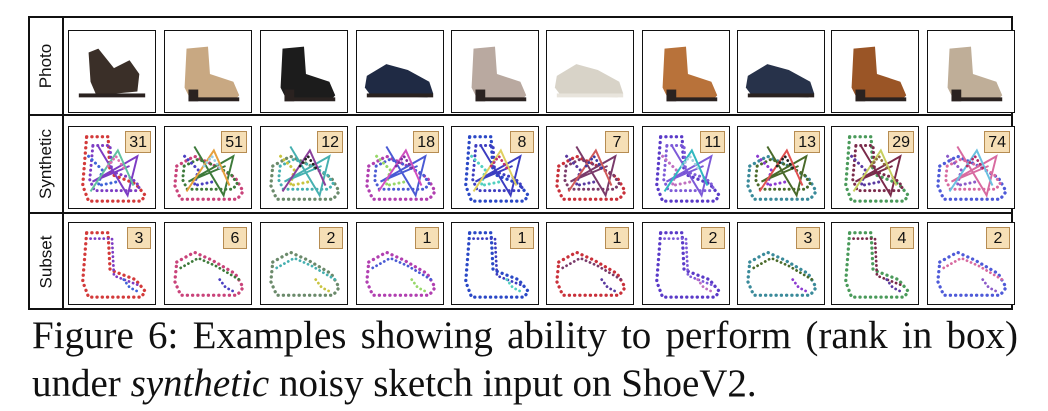  Describe the element at coordinates (971, 263) in the screenshot. I see `subset-sketch-10: 2` at that location.